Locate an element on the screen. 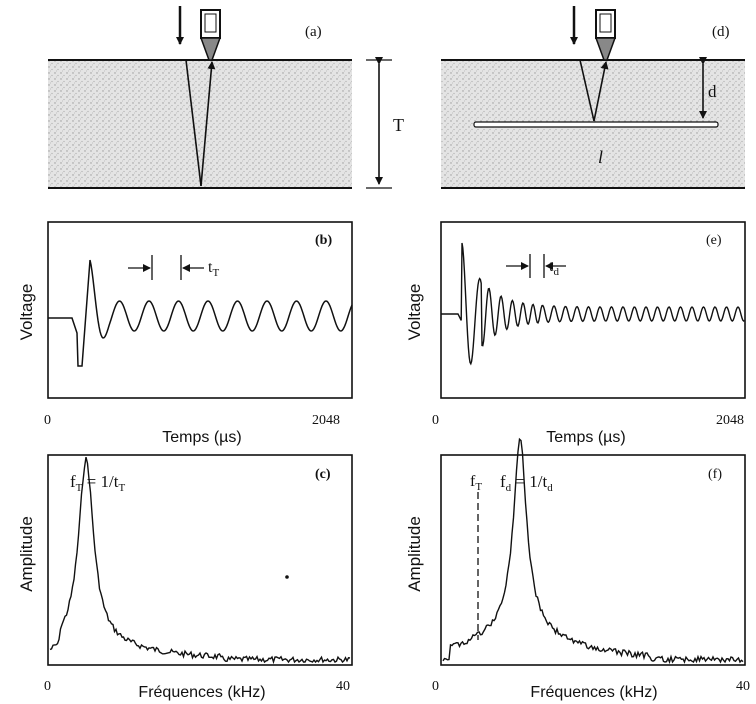 This screenshot has height=704, width=756. panel-a-label: (a) is located at coordinates (313, 32).